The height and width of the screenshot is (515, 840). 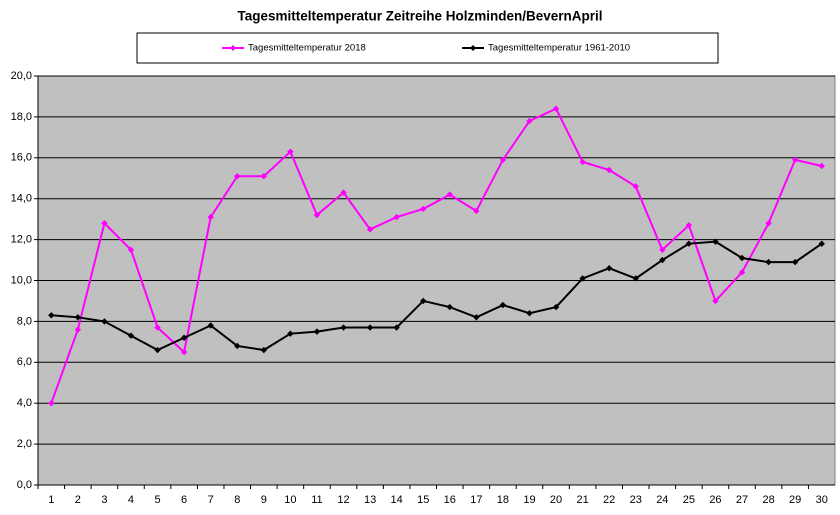 What do you see at coordinates (21, 240) in the screenshot?
I see `y-tick-label: 12,0` at bounding box center [21, 240].